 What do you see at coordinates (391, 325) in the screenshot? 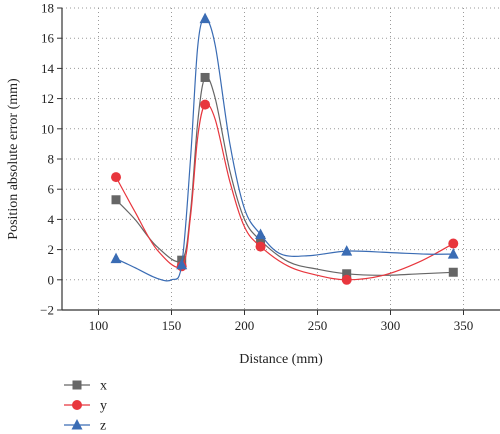
I see `x-tick-label: 300` at bounding box center [391, 325].